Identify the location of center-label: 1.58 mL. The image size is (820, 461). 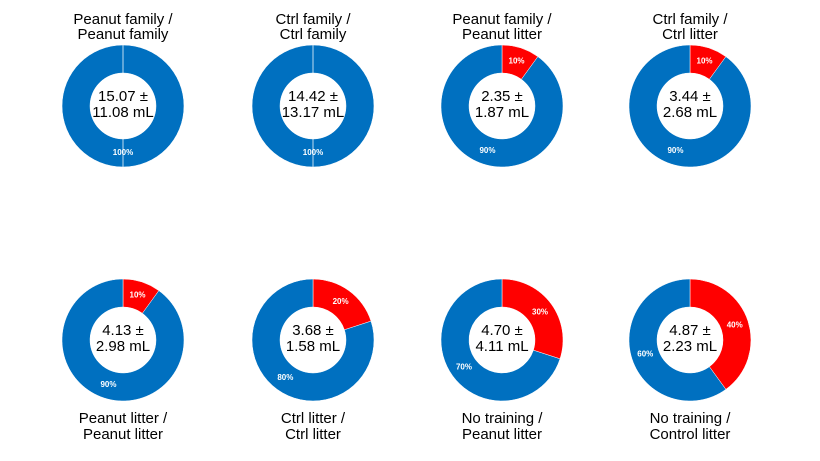
(313, 346).